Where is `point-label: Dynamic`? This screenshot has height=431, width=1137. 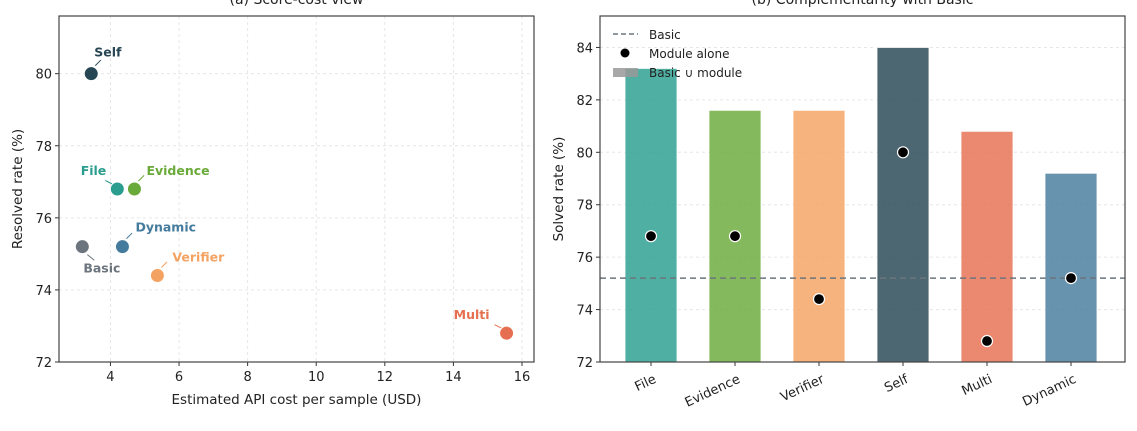
point-label: Dynamic is located at coordinates (165, 227).